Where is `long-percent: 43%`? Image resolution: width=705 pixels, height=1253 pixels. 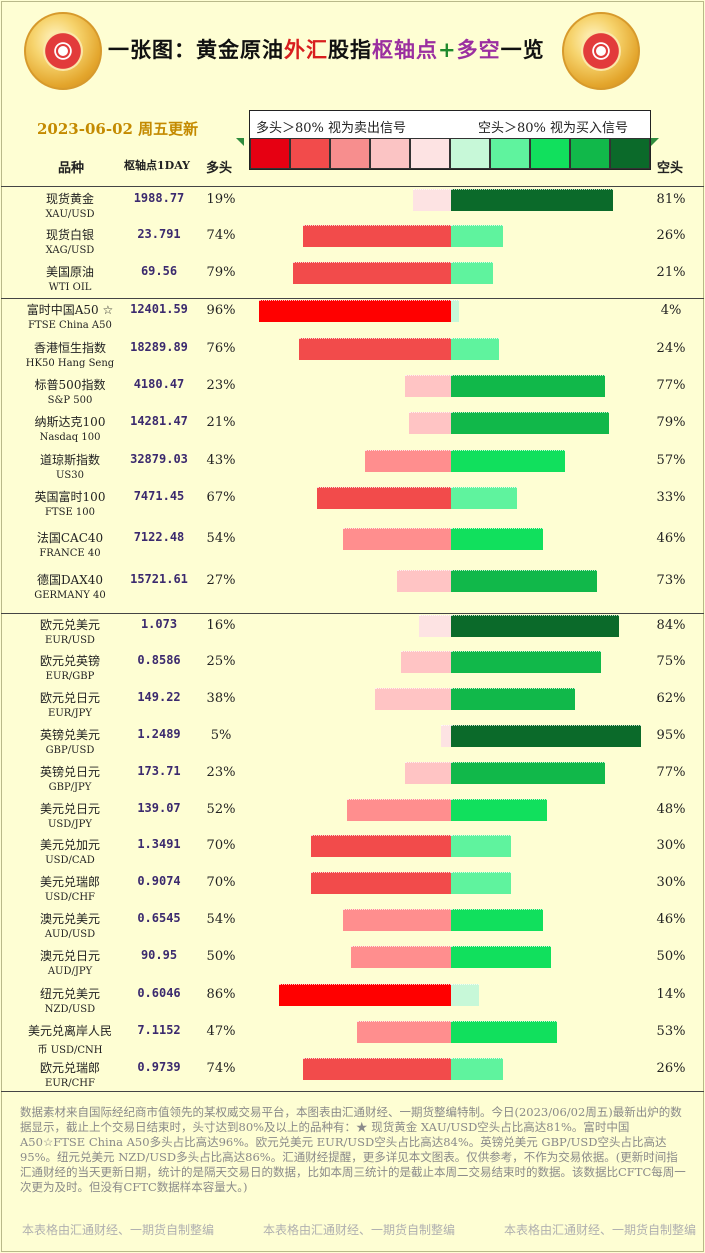 long-percent: 43% is located at coordinates (221, 460).